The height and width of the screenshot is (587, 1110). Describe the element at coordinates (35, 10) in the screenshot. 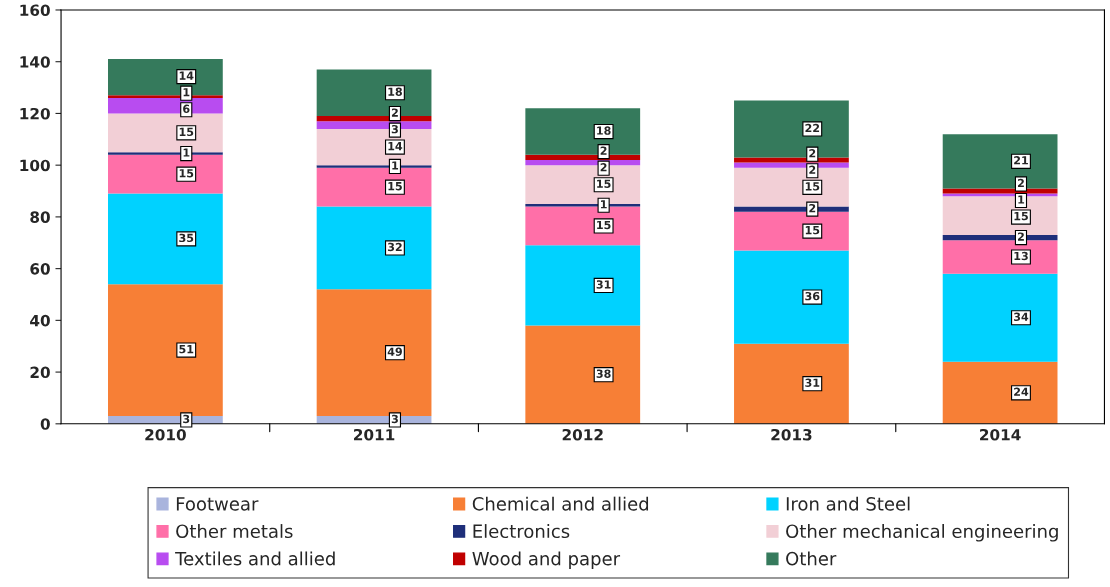

I see `y-tick-label: 160` at that location.